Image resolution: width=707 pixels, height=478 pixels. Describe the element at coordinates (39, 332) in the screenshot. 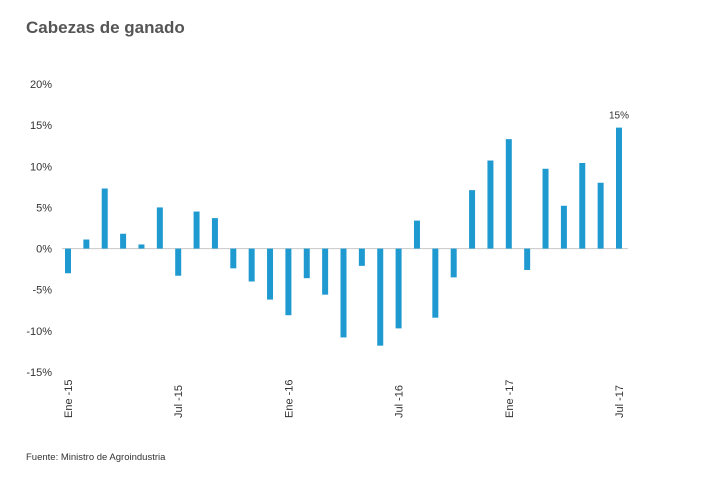

I see `y-tick-label: -10%` at that location.